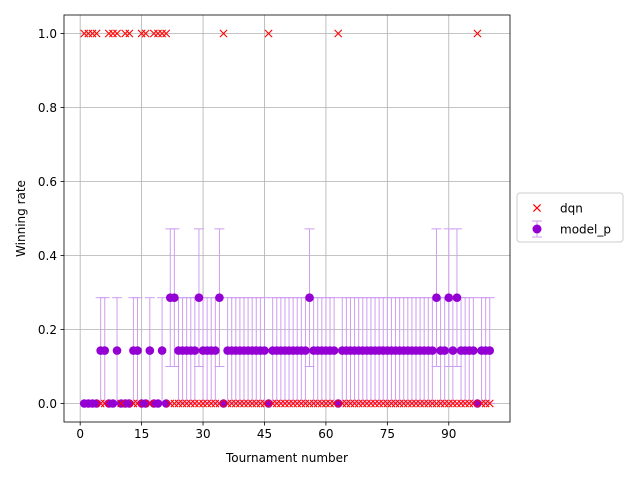  Describe the element at coordinates (325, 434) in the screenshot. I see `x-tick-label: 60` at that location.